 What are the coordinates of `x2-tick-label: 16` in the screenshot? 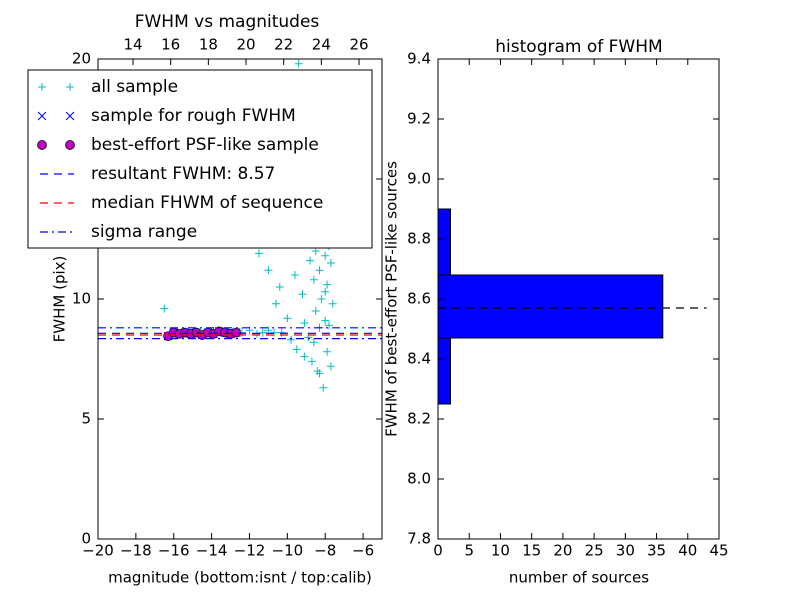 It's located at (170, 45).